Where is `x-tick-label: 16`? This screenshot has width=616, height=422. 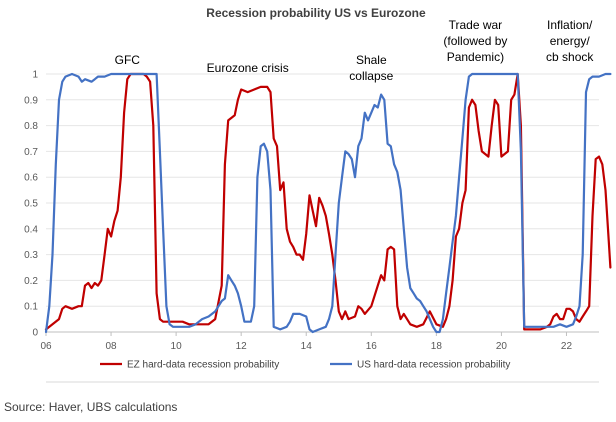 x-tick-label: 16 is located at coordinates (372, 346).